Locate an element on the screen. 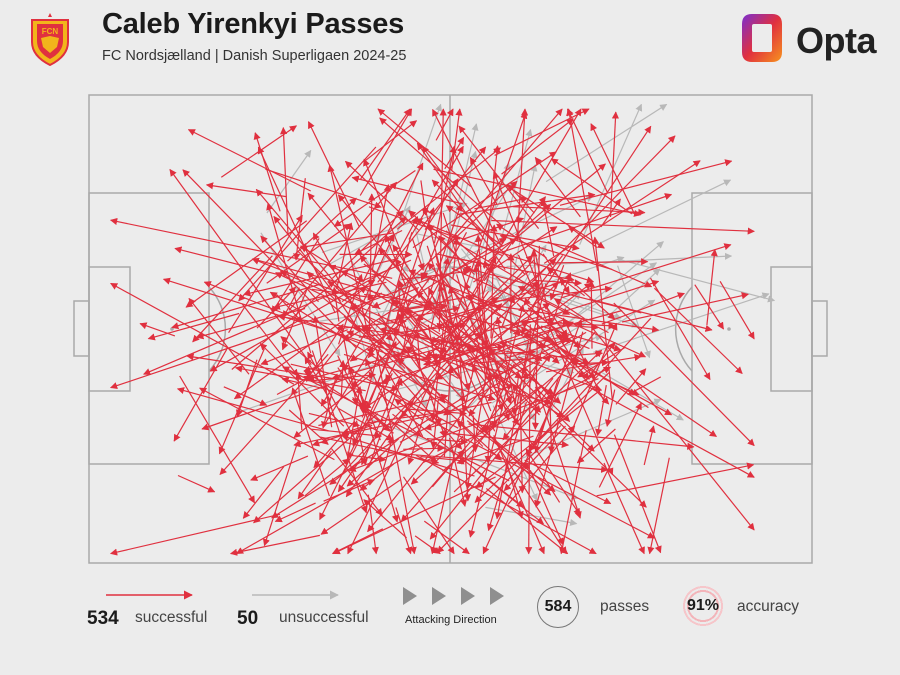  opta-logo-icon is located at coordinates (762, 38).